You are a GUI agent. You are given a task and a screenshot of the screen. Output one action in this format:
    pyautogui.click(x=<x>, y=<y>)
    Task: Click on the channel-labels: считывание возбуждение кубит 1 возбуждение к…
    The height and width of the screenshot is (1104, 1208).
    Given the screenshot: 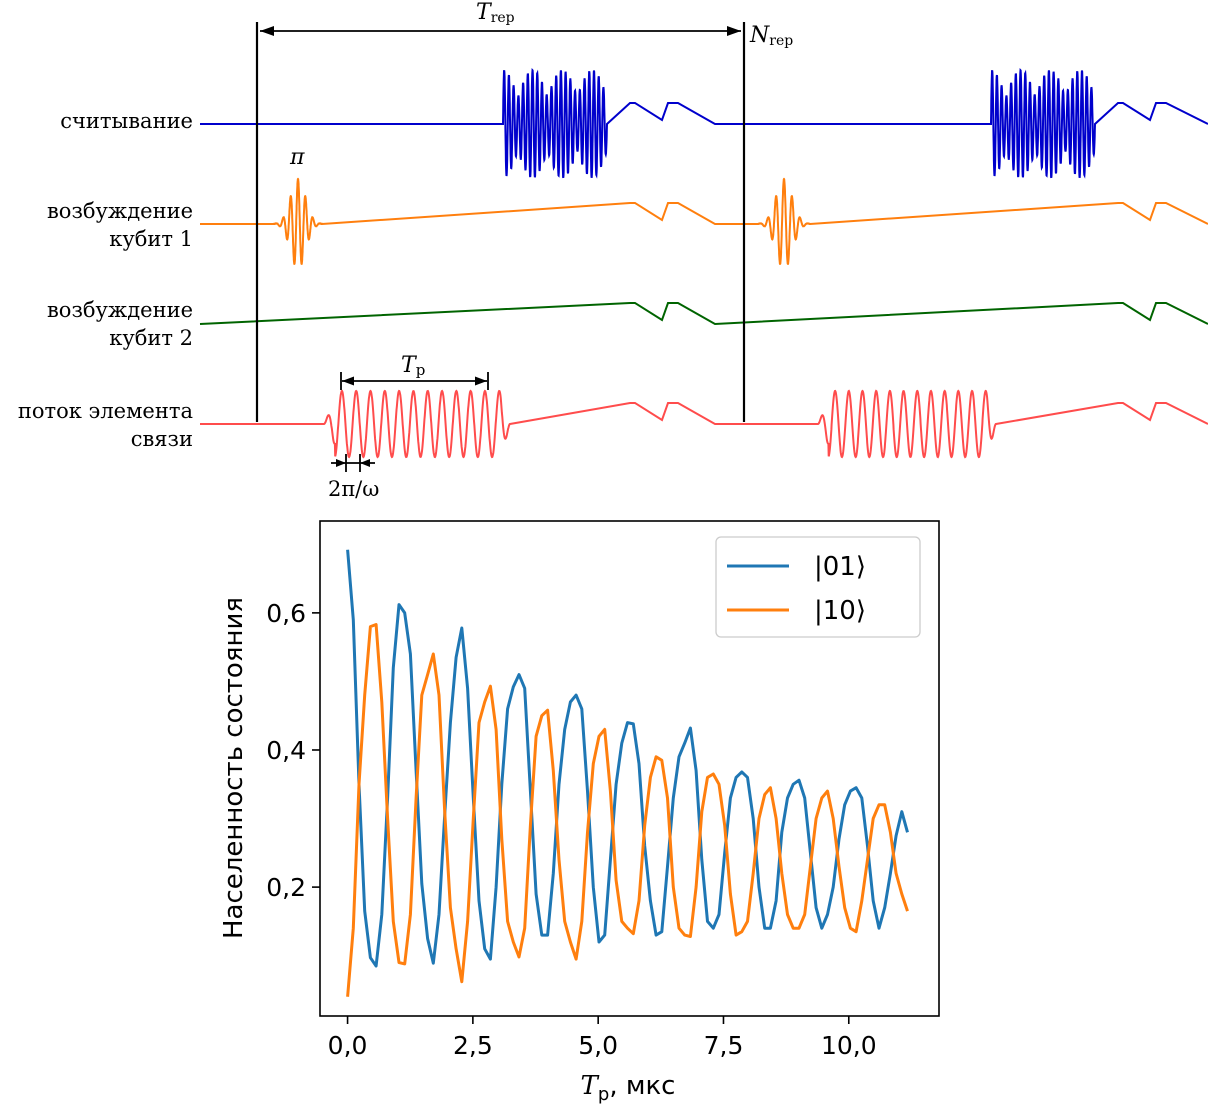 What is the action you would take?
    pyautogui.click(x=105, y=280)
    